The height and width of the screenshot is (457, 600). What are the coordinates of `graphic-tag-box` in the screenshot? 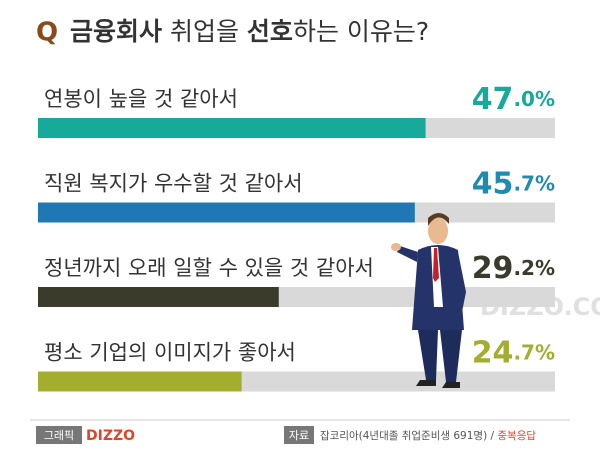 It's located at (59, 435).